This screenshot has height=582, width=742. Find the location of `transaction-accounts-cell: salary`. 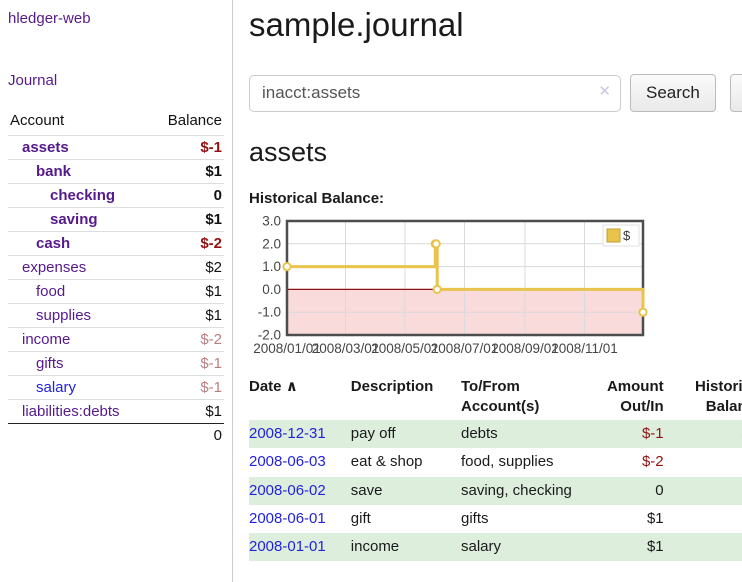

transaction-accounts-cell: salary is located at coordinates (480, 546).